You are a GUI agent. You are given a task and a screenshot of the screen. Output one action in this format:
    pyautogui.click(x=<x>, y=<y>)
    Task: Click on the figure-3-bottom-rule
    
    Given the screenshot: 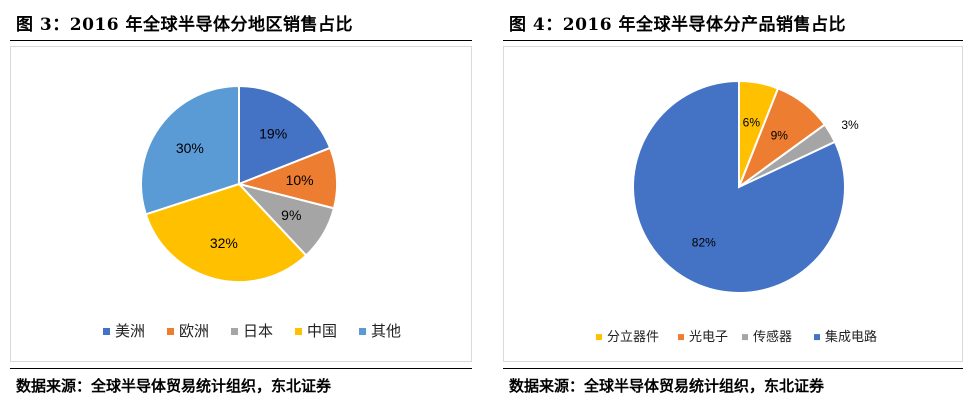 What is the action you would take?
    pyautogui.click(x=241, y=368)
    